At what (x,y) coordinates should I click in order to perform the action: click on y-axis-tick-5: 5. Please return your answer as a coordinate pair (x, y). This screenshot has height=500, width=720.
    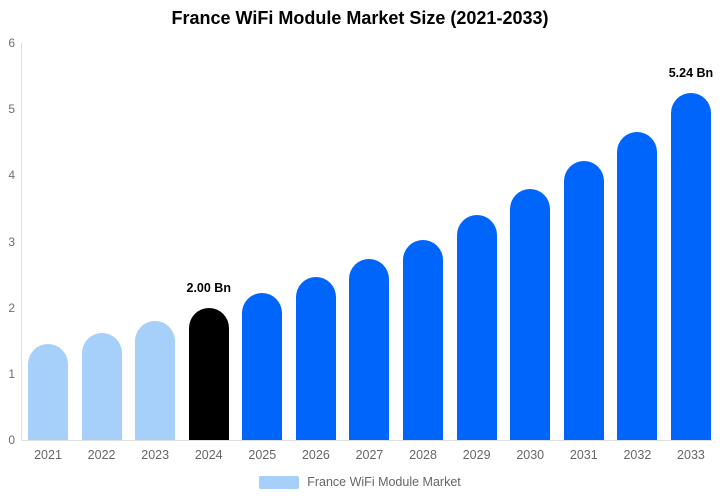
    Looking at the image, I should click on (11, 109).